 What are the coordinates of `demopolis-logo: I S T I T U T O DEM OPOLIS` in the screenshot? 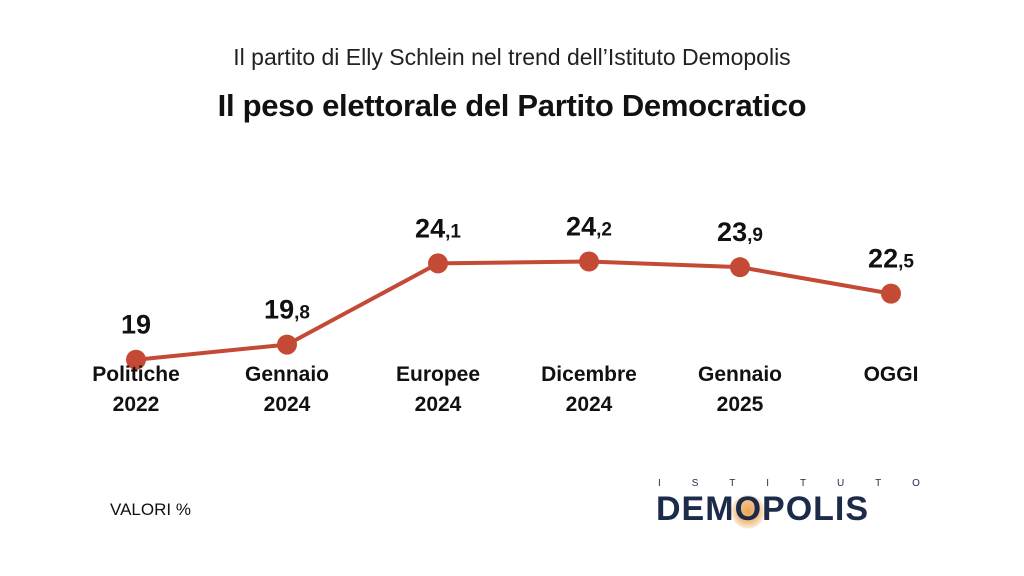 It's located at (789, 503).